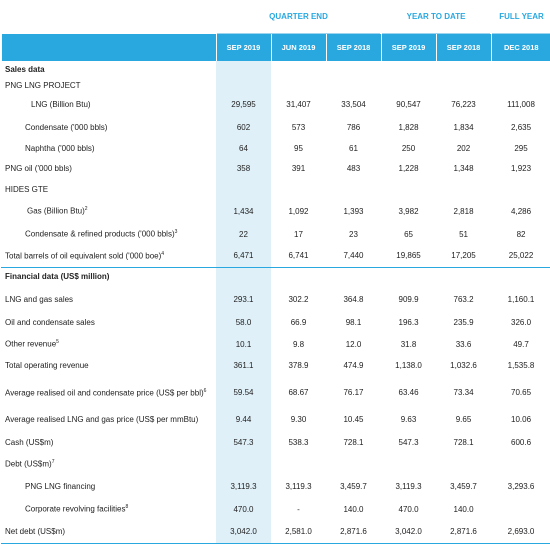 The height and width of the screenshot is (544, 550). I want to click on value-cell: 10.1, so click(243, 344).